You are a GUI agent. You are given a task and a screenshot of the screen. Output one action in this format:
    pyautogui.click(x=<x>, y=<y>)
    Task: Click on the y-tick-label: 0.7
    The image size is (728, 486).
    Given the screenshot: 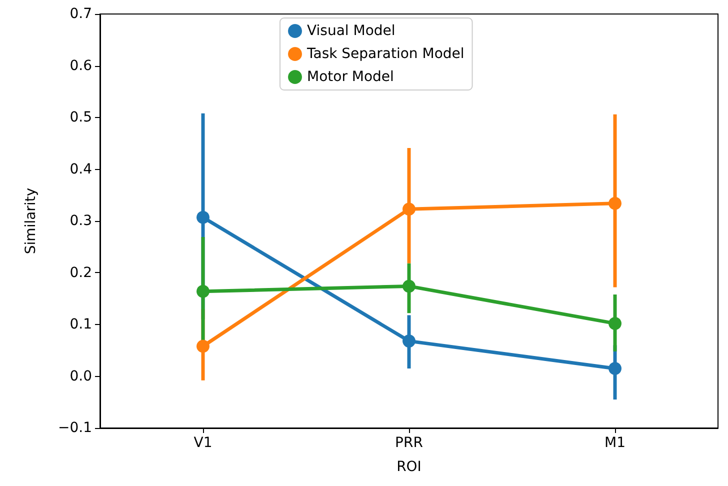 What is the action you would take?
    pyautogui.click(x=81, y=14)
    